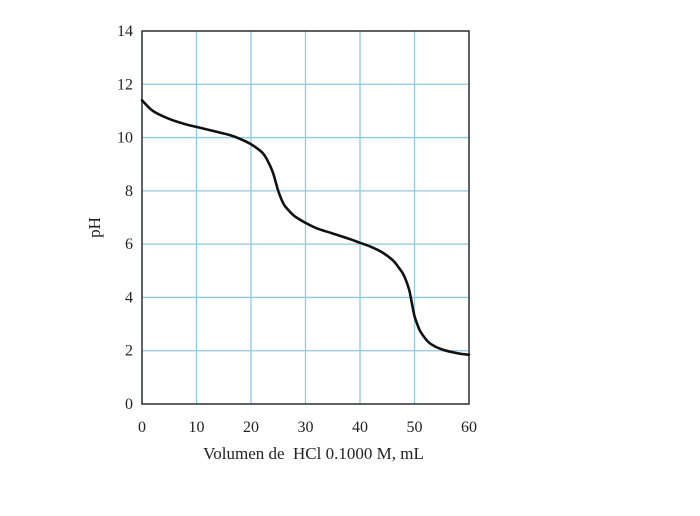 The height and width of the screenshot is (516, 700). Describe the element at coordinates (125, 84) in the screenshot. I see `y-tick-label: 12` at that location.